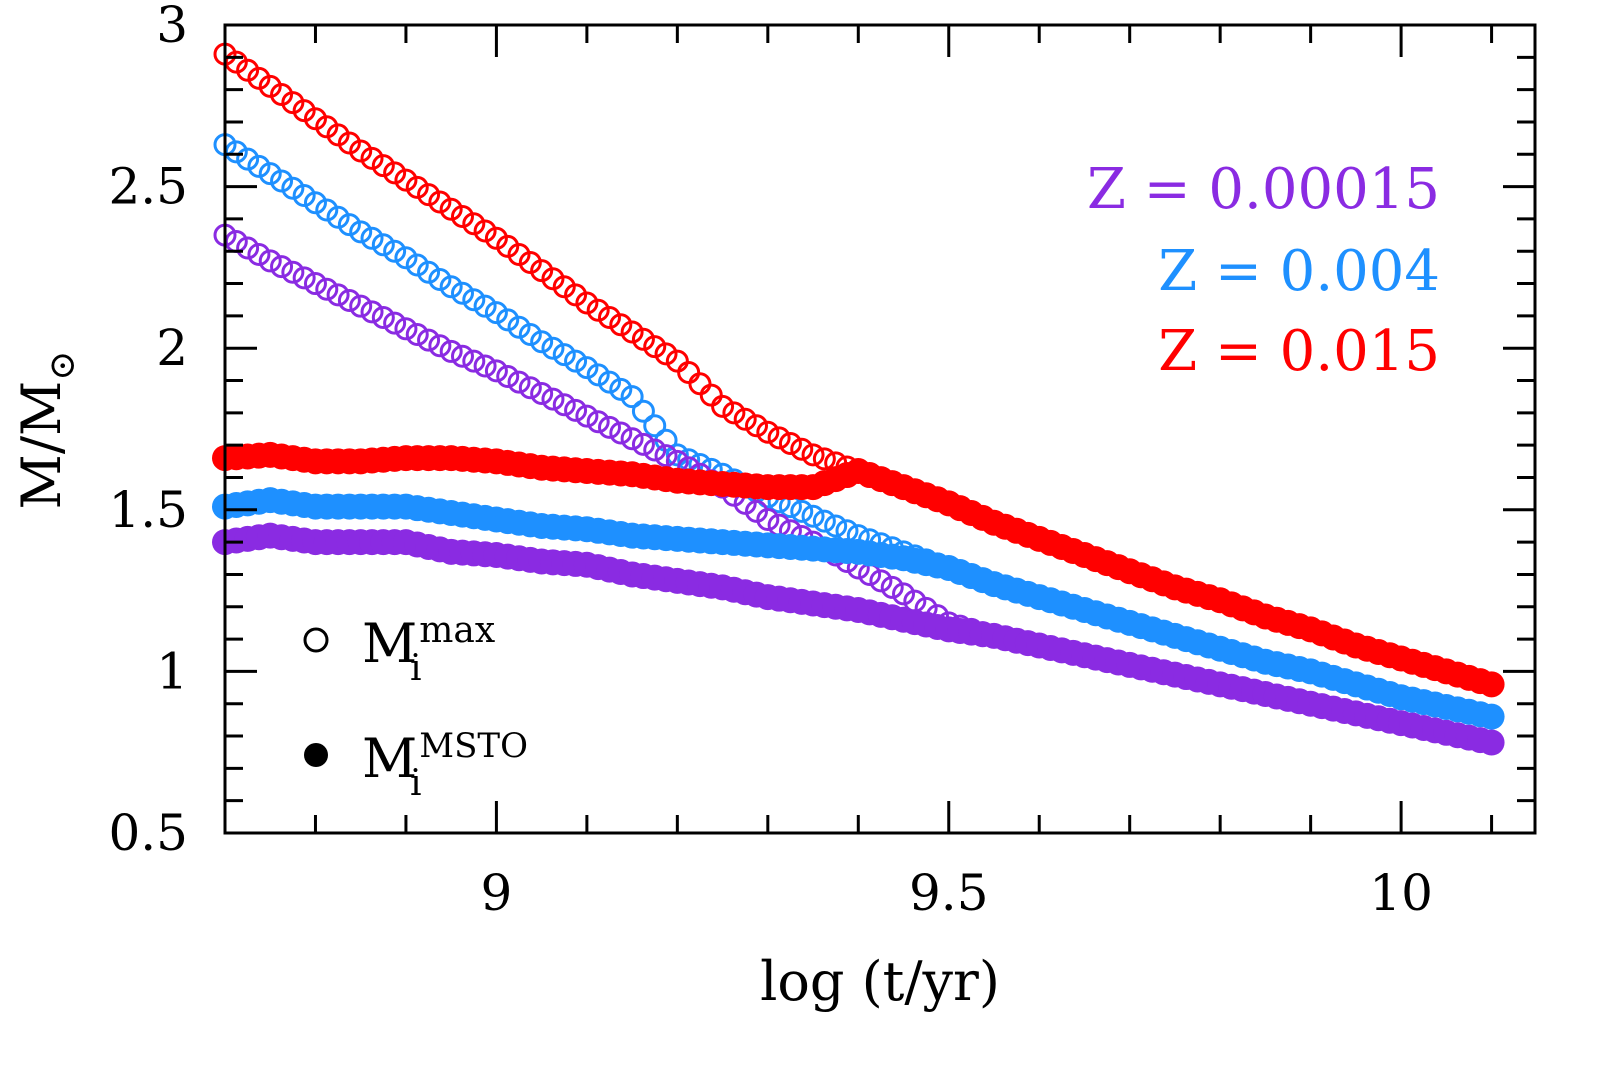 Image resolution: width=1598 pixels, height=1068 pixels. I want to click on x-axis-label: log (t/yr), so click(880, 981).